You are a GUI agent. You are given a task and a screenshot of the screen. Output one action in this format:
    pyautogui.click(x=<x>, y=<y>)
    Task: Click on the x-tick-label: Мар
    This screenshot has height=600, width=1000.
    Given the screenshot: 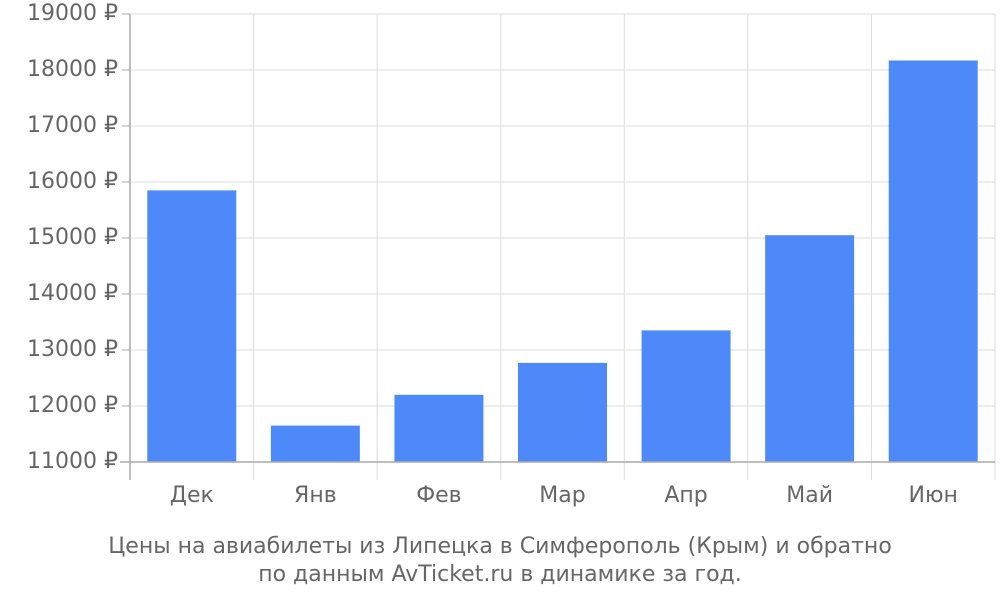 What is the action you would take?
    pyautogui.click(x=562, y=495)
    